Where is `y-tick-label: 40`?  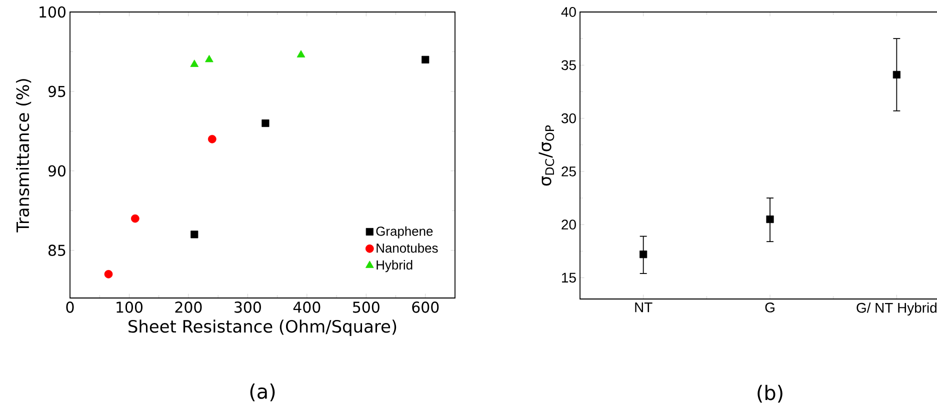 y-tick-label: 40 is located at coordinates (568, 12).